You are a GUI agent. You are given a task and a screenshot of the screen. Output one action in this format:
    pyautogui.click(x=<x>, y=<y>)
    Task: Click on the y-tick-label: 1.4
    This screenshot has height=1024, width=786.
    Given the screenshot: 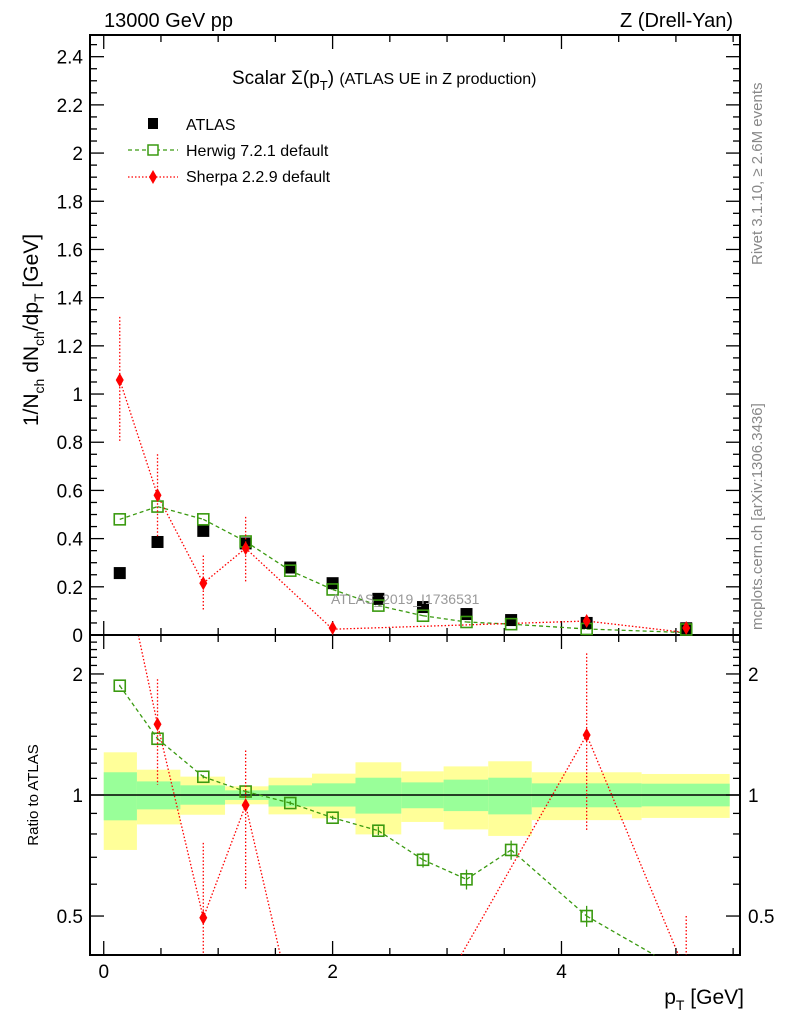 What is the action you would take?
    pyautogui.click(x=70, y=299)
    